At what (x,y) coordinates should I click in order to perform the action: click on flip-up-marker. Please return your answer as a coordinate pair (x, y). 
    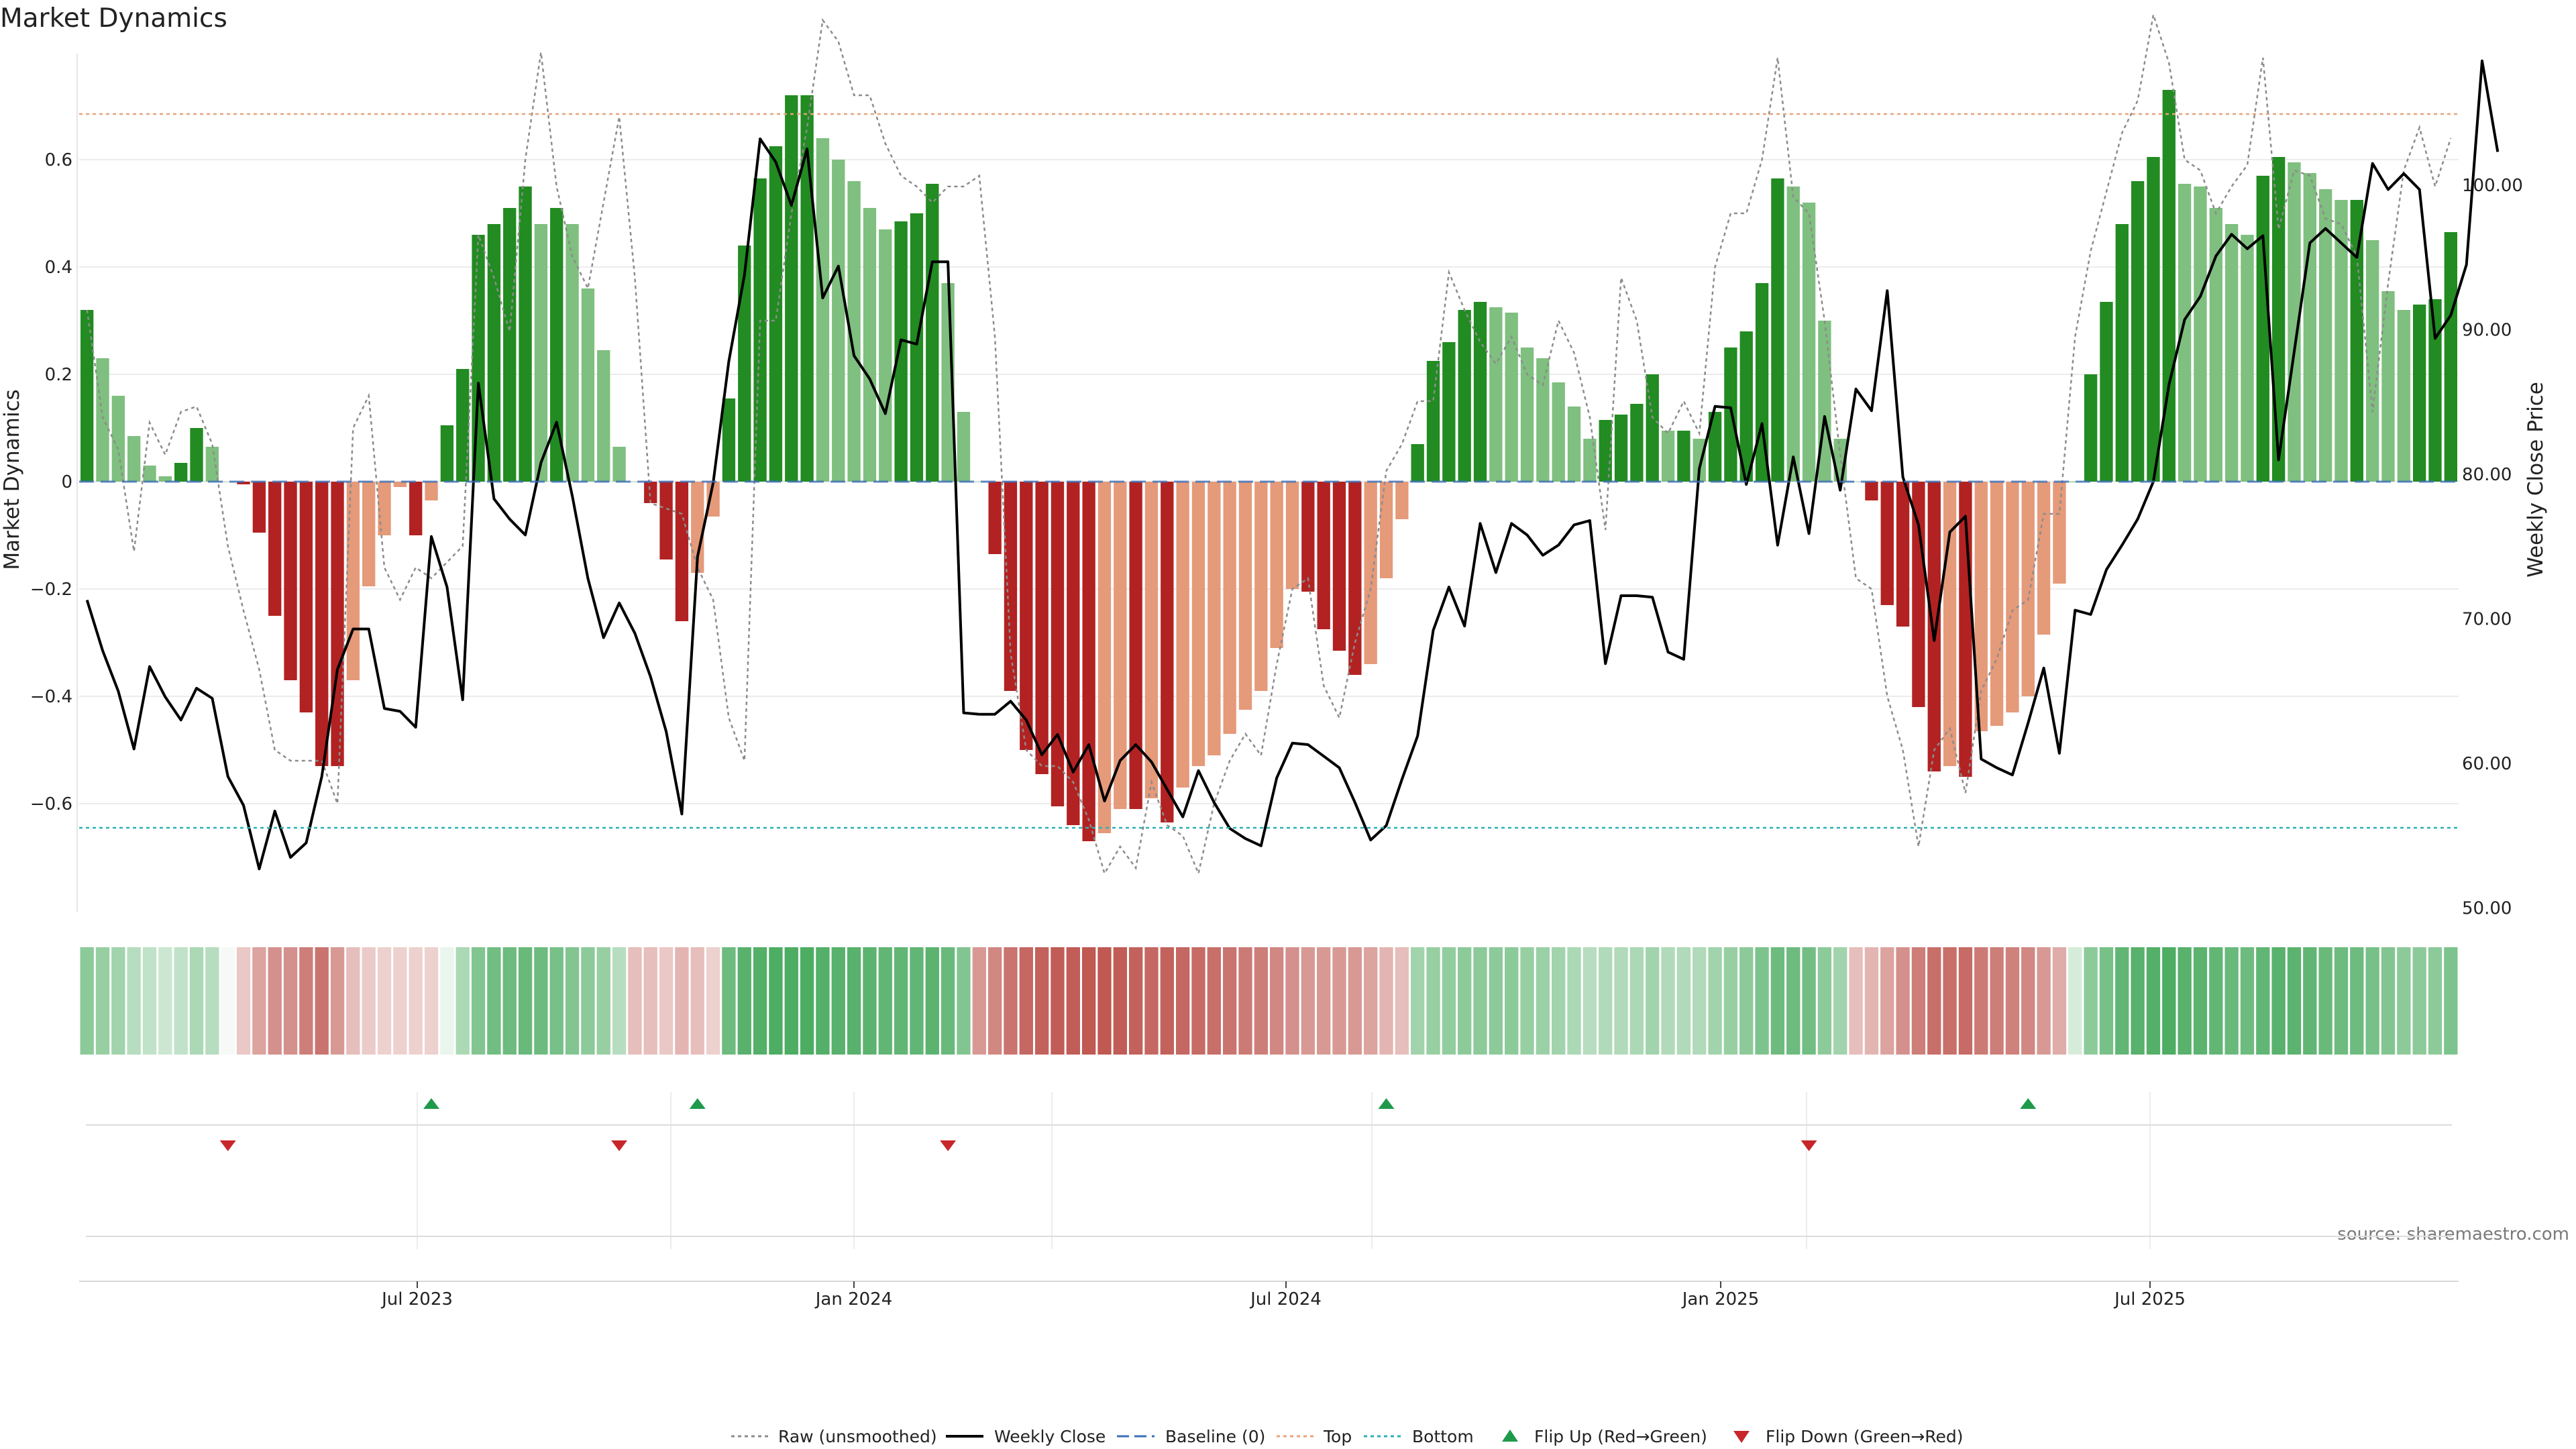
    Looking at the image, I should click on (431, 1103).